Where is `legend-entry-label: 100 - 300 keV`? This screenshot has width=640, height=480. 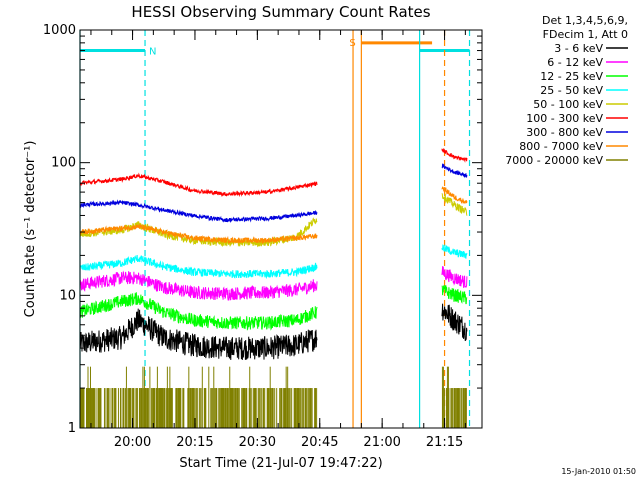
legend-entry-label: 100 - 300 keV is located at coordinates (564, 118).